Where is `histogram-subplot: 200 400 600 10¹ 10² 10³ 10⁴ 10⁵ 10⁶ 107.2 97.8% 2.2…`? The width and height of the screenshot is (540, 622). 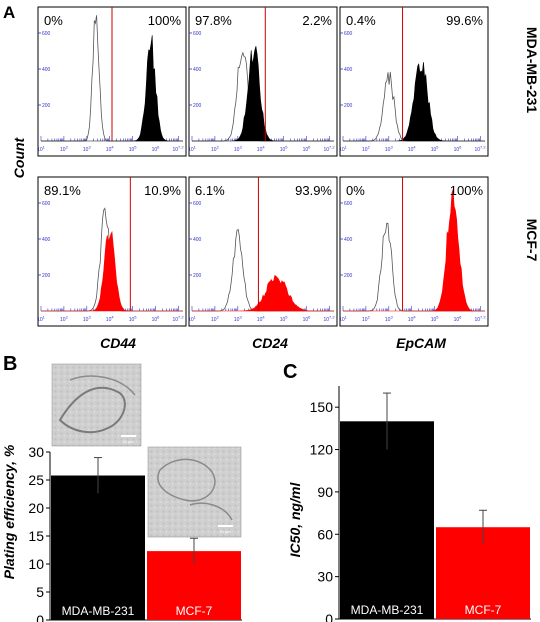 histogram-subplot: 200 400 600 10¹ 10² 10³ 10⁴ 10⁵ 10⁶ 107.2 97.8% 2.2… is located at coordinates (263, 81).